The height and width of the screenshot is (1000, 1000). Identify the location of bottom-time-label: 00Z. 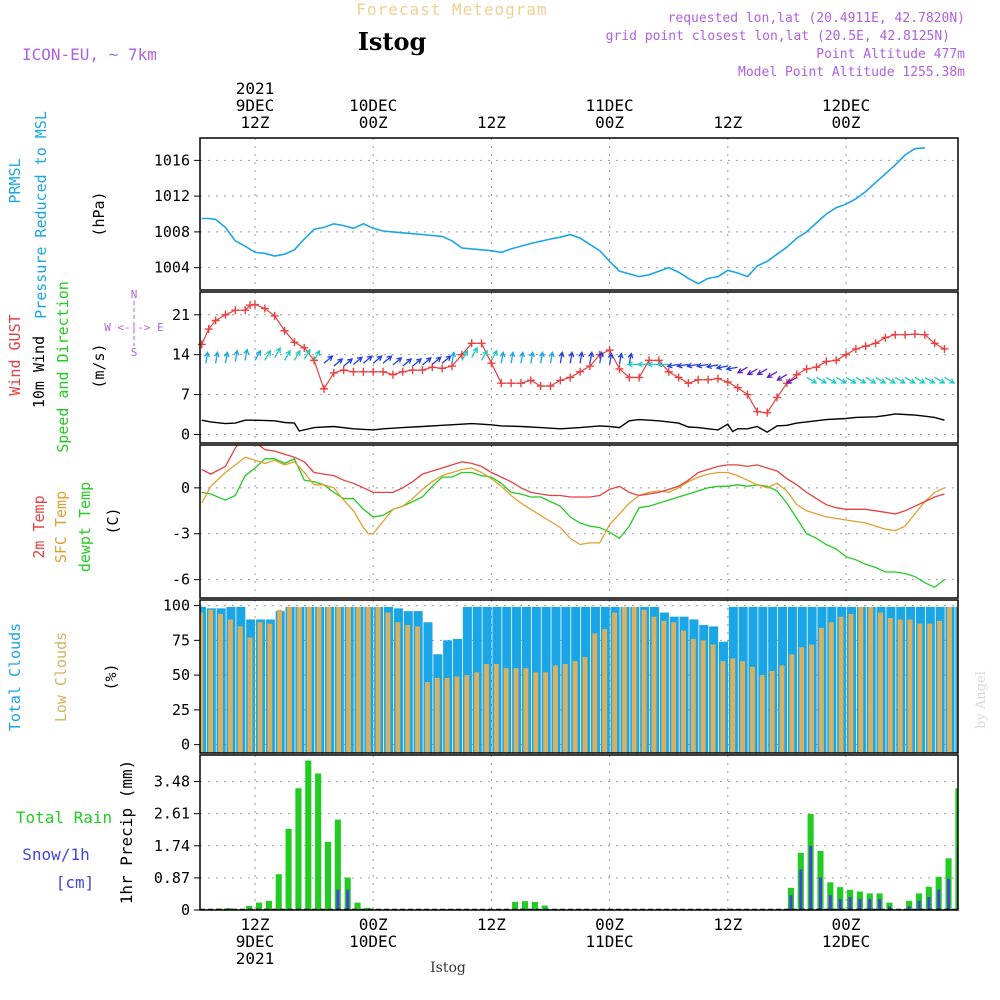
(609, 924).